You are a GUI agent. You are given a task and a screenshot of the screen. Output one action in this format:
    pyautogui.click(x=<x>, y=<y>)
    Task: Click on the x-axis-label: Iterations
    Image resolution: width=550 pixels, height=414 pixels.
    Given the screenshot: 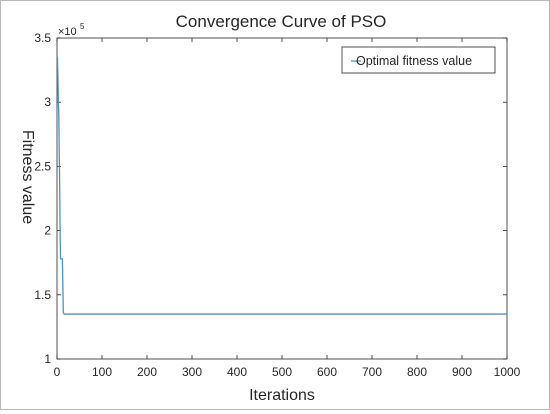 What is the action you would take?
    pyautogui.click(x=282, y=395)
    